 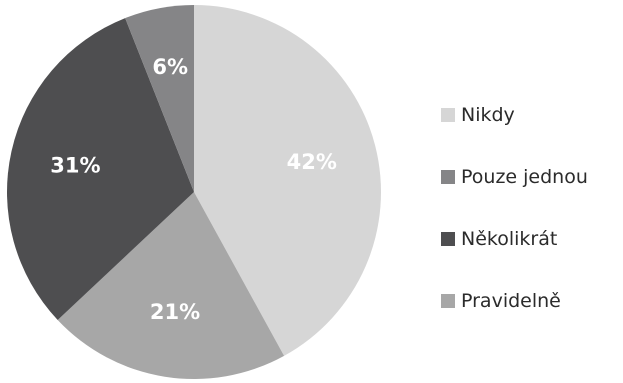 What do you see at coordinates (524, 177) in the screenshot?
I see `legend-label: Pouze jednou` at bounding box center [524, 177].